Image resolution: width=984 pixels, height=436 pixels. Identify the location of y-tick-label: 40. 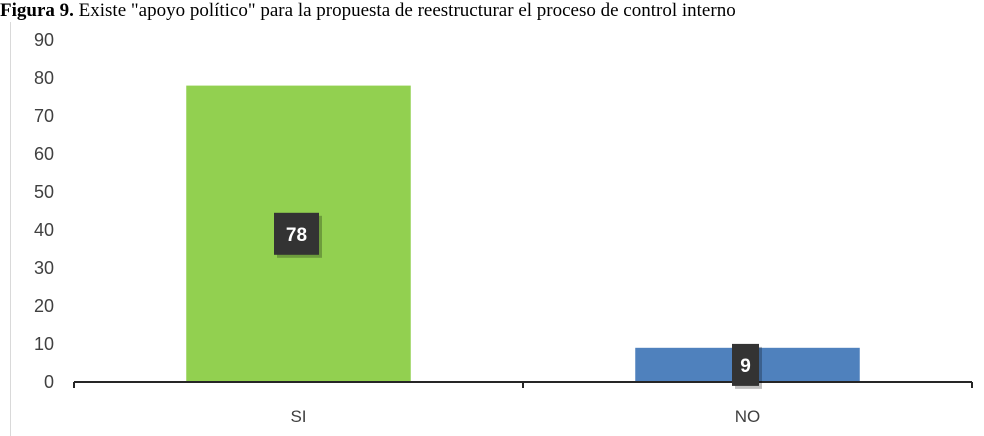
(44, 230).